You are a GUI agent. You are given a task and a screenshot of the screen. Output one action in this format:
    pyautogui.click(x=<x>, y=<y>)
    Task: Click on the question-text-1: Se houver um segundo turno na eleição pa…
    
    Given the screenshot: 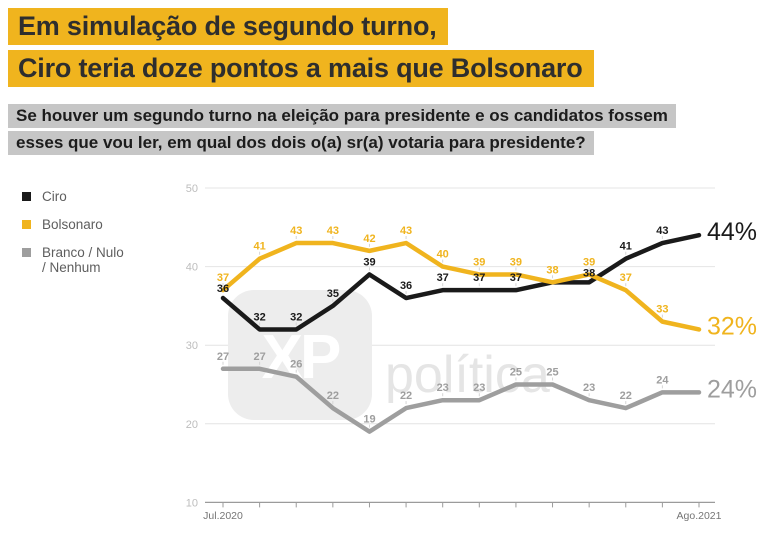 What is the action you would take?
    pyautogui.click(x=342, y=116)
    